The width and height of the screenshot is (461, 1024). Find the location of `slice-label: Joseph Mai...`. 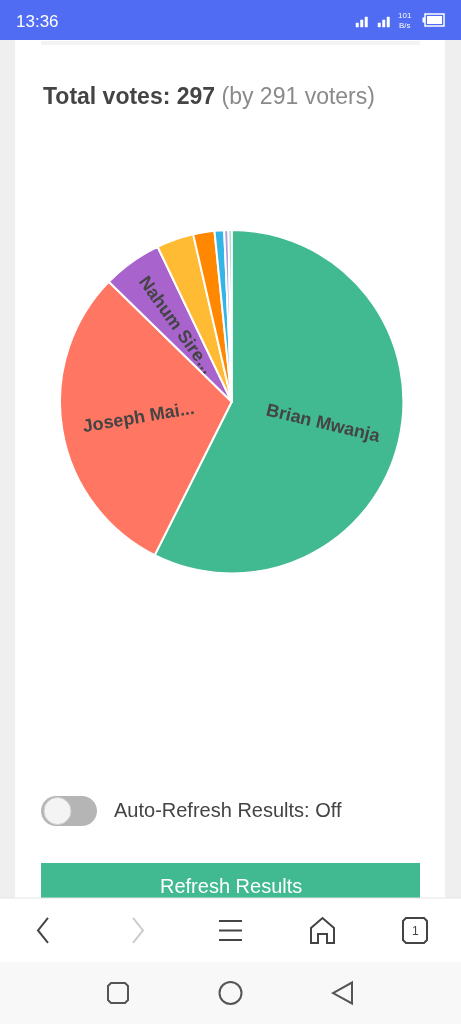

slice-label: Joseph Mai... is located at coordinates (138, 417).